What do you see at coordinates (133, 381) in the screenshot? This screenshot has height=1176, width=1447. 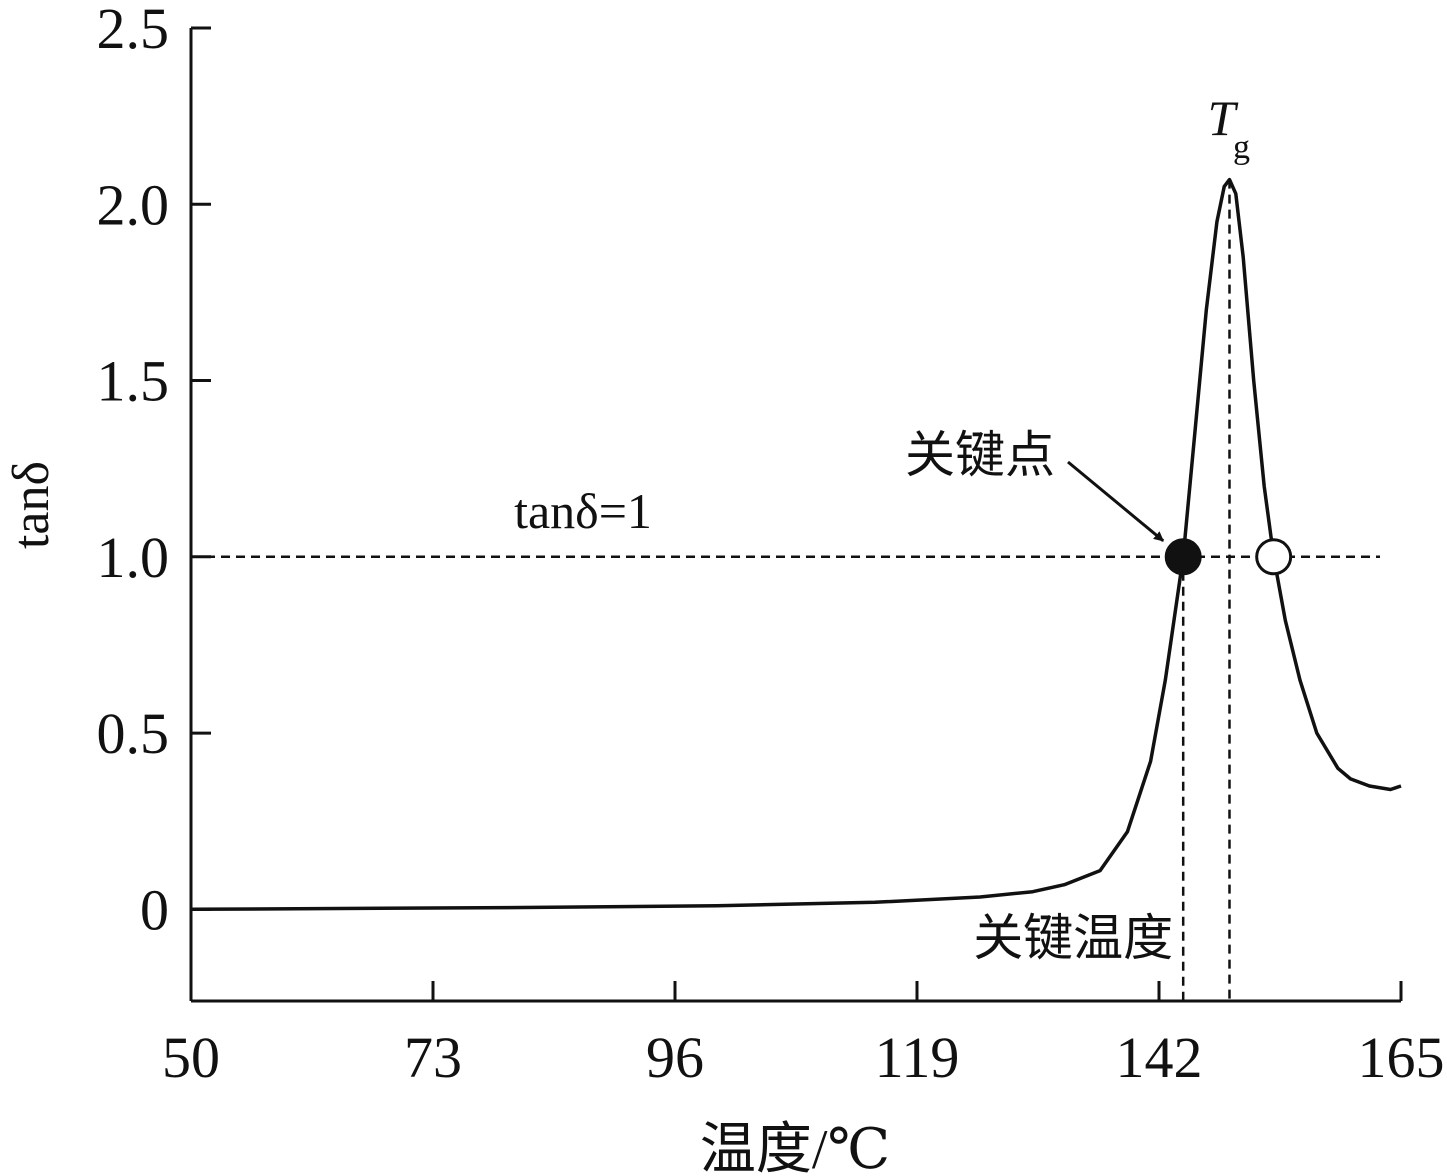 I see `y-tick-label: 1.5` at bounding box center [133, 381].